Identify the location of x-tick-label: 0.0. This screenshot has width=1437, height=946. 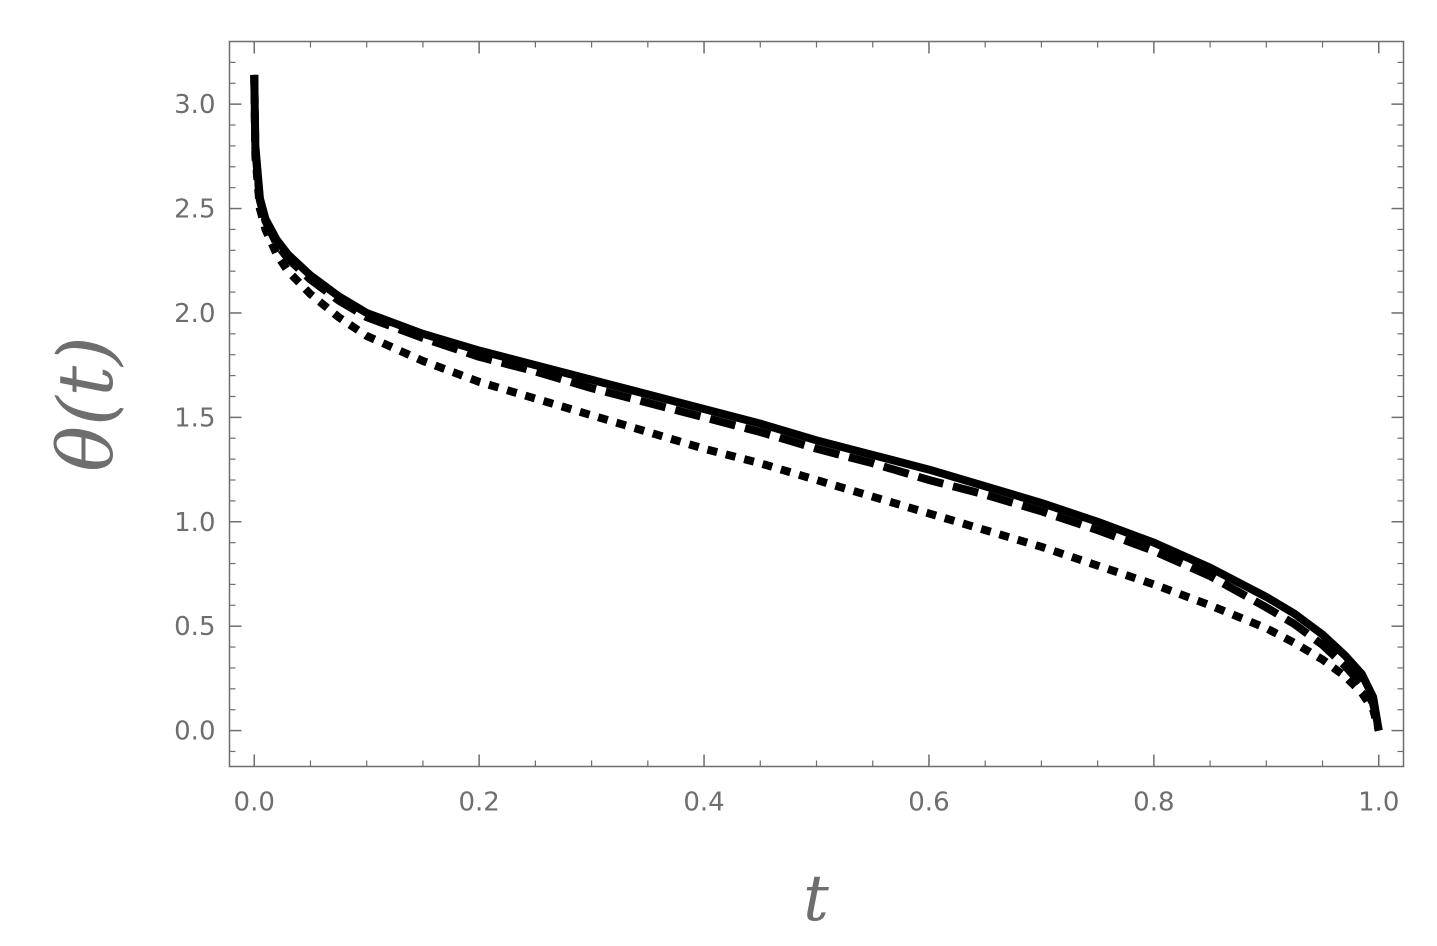
(254, 803).